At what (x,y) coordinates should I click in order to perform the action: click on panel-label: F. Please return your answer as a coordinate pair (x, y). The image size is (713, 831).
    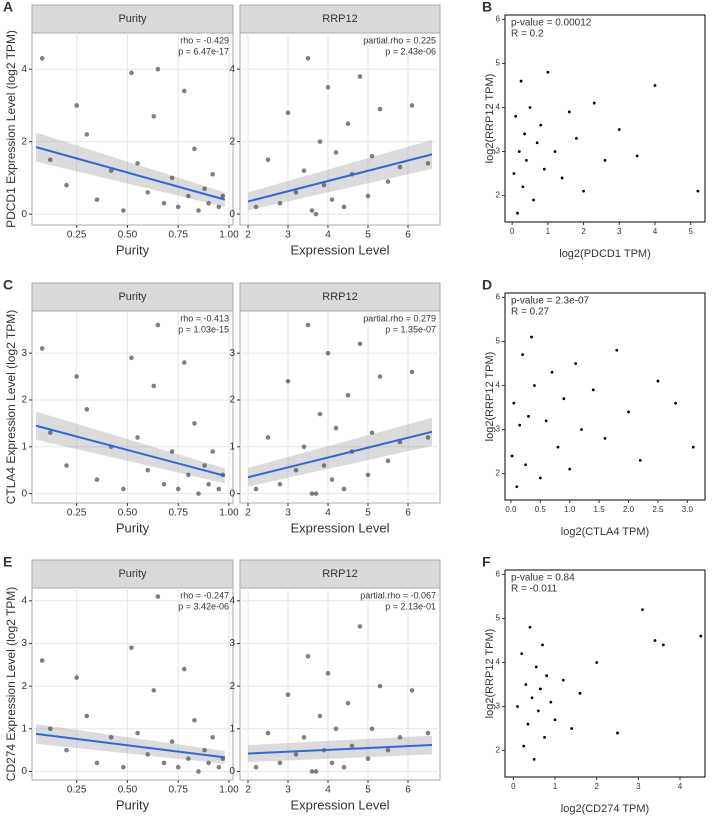
    Looking at the image, I should click on (486, 562).